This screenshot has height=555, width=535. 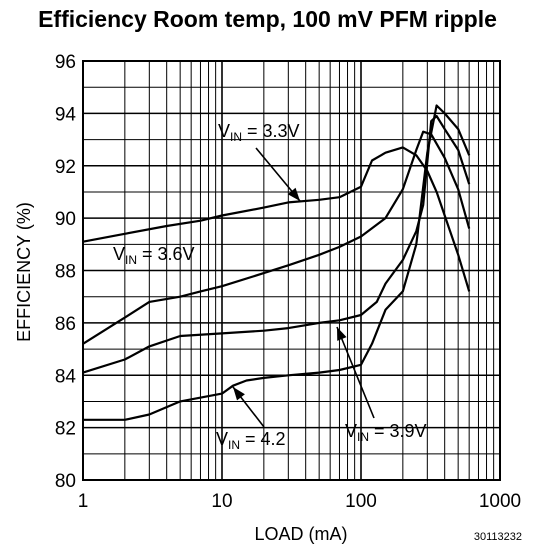 I want to click on y-tick-label: 94, so click(x=66, y=114).